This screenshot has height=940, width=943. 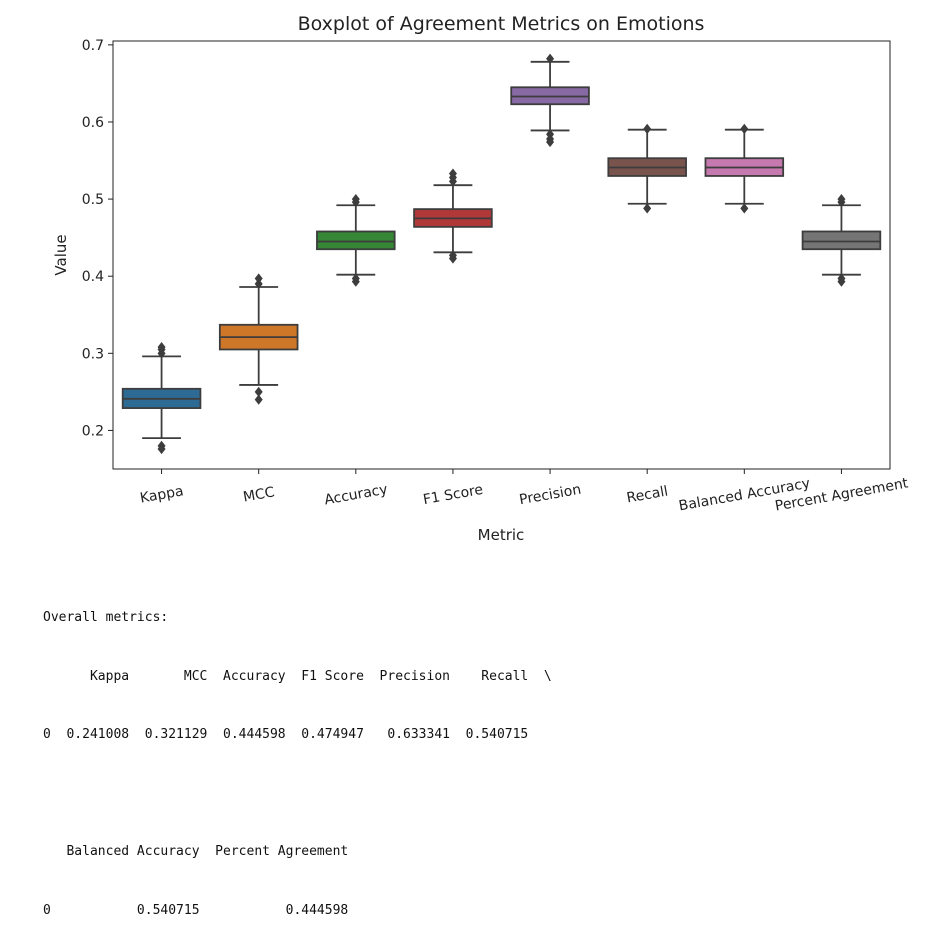 I want to click on output-line: Balanced Accuracy Percent Agreement, so click(x=196, y=851).